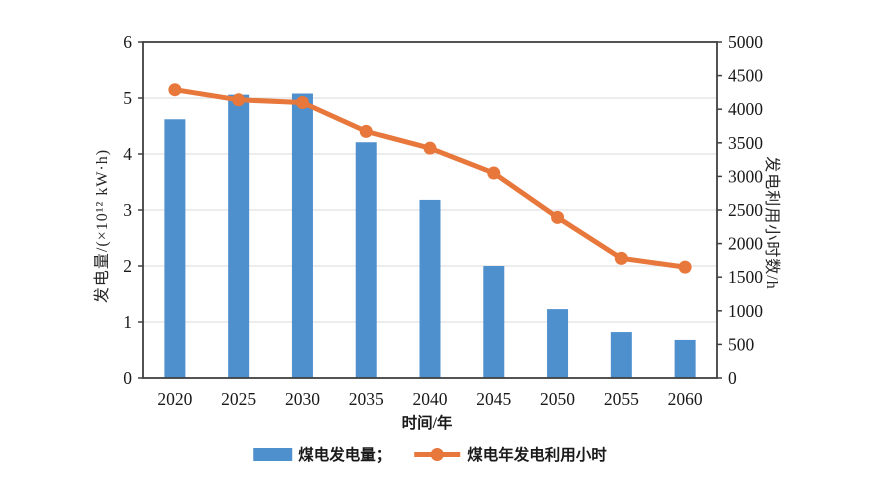 Image resolution: width=879 pixels, height=501 pixels. I want to click on left-tick-label: 2, so click(127, 266).